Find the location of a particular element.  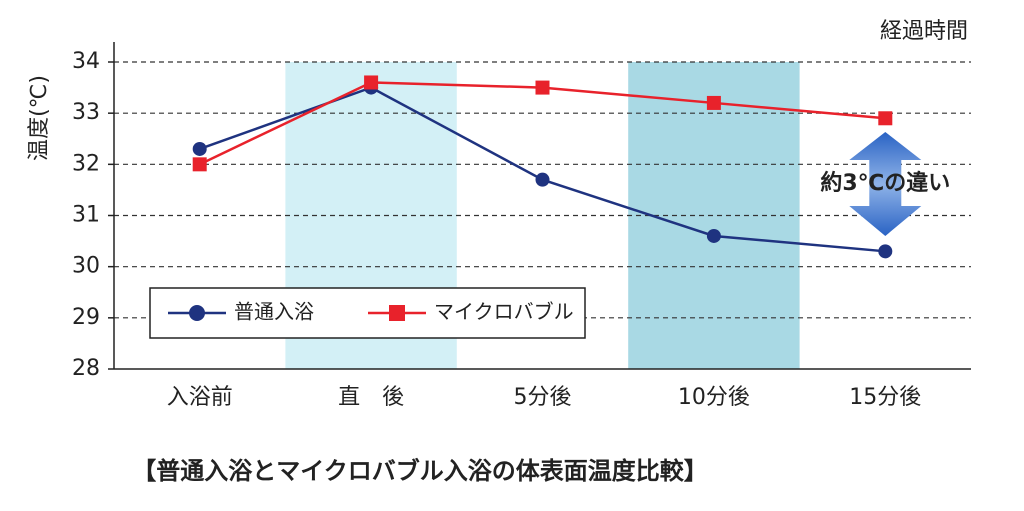

y-axis-label: 温度(℃) is located at coordinates (39, 118).